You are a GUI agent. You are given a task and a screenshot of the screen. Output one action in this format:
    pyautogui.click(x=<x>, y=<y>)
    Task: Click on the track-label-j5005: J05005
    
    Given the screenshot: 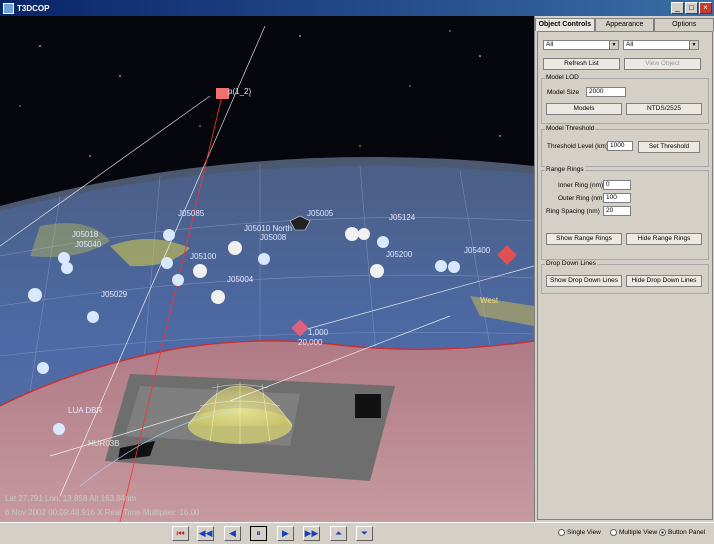 What is the action you would take?
    pyautogui.click(x=320, y=213)
    